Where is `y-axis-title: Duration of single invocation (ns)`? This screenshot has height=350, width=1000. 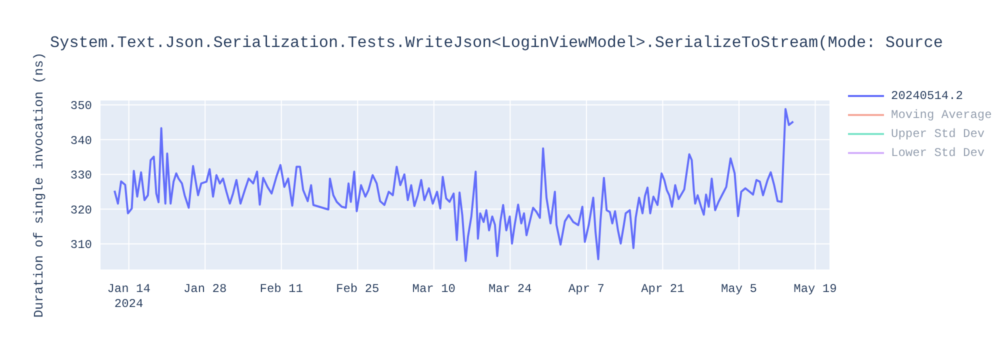 y-axis-title: Duration of single invocation (ns) is located at coordinates (39, 185).